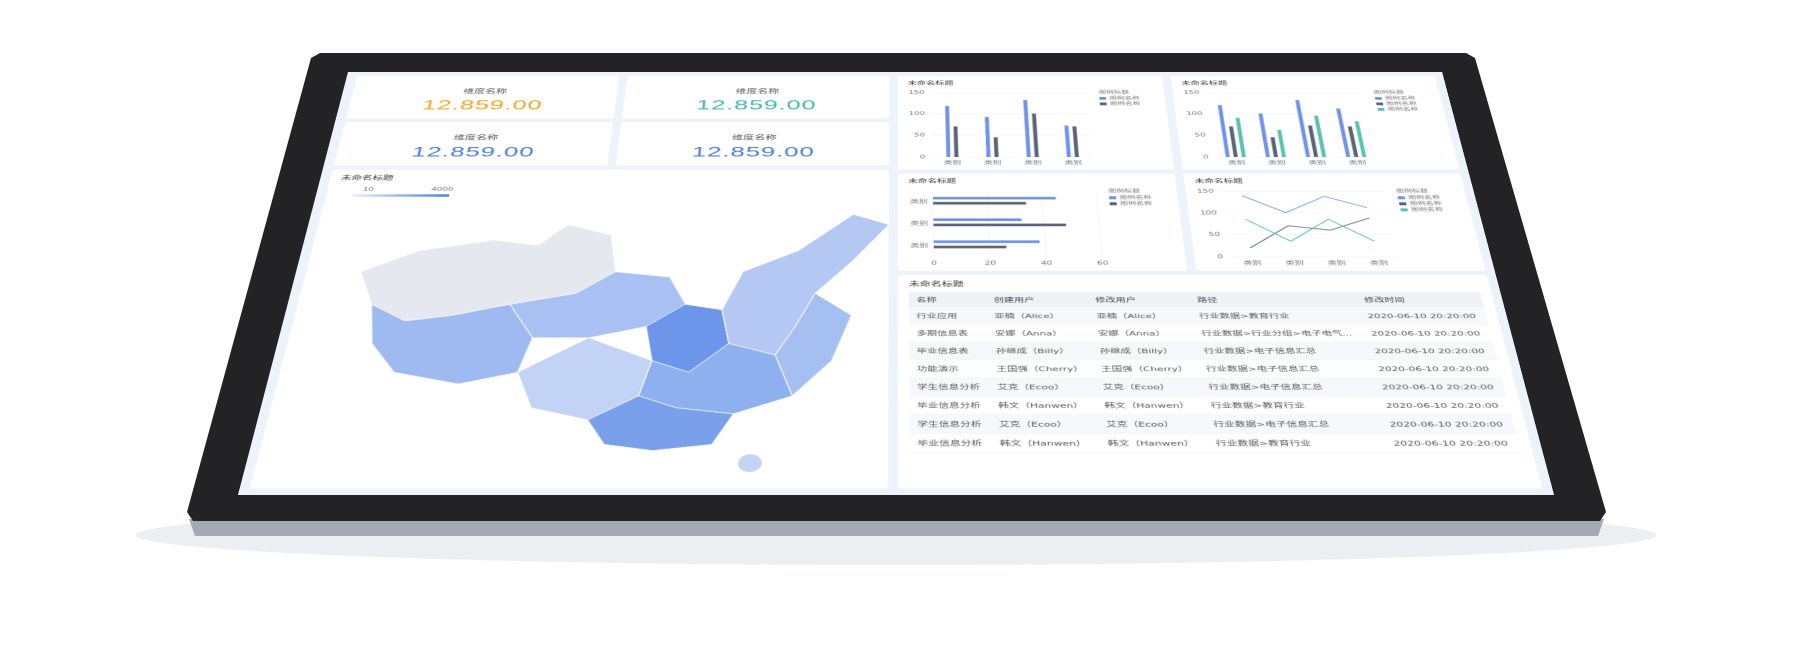 This screenshot has width=1810, height=658. I want to click on table-cell: 学生信息分析, so click(950, 424).